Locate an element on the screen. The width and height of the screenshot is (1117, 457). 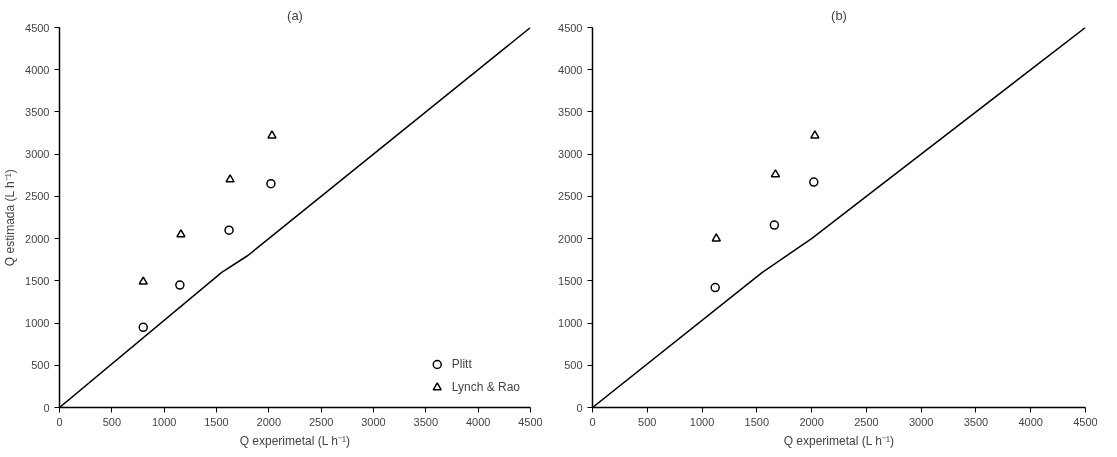
chart-title: (b) is located at coordinates (839, 15).